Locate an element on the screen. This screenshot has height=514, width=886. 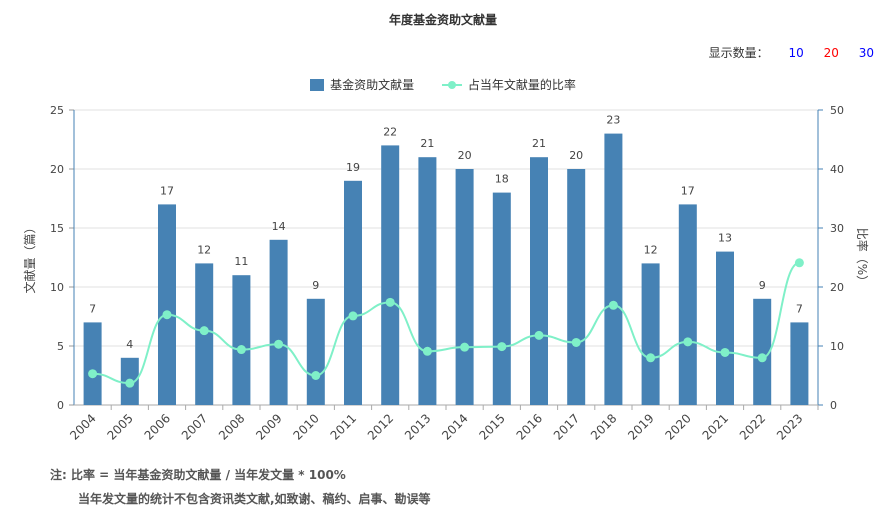
x-tick-label: 2017 is located at coordinates (566, 426).